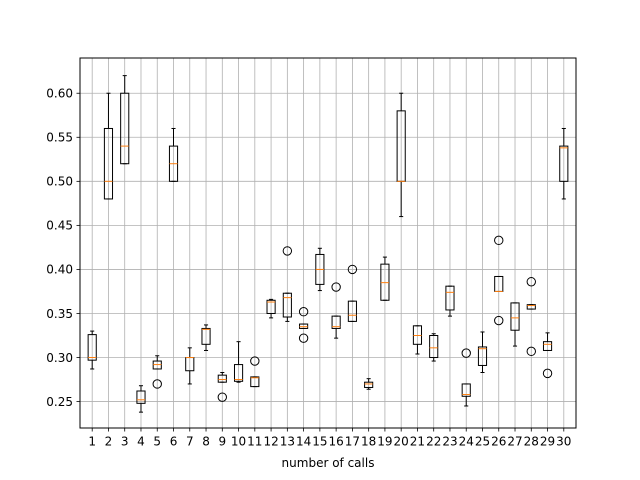 Image resolution: width=640 pixels, height=480 pixels. I want to click on x-tick-label: 10, so click(238, 442).